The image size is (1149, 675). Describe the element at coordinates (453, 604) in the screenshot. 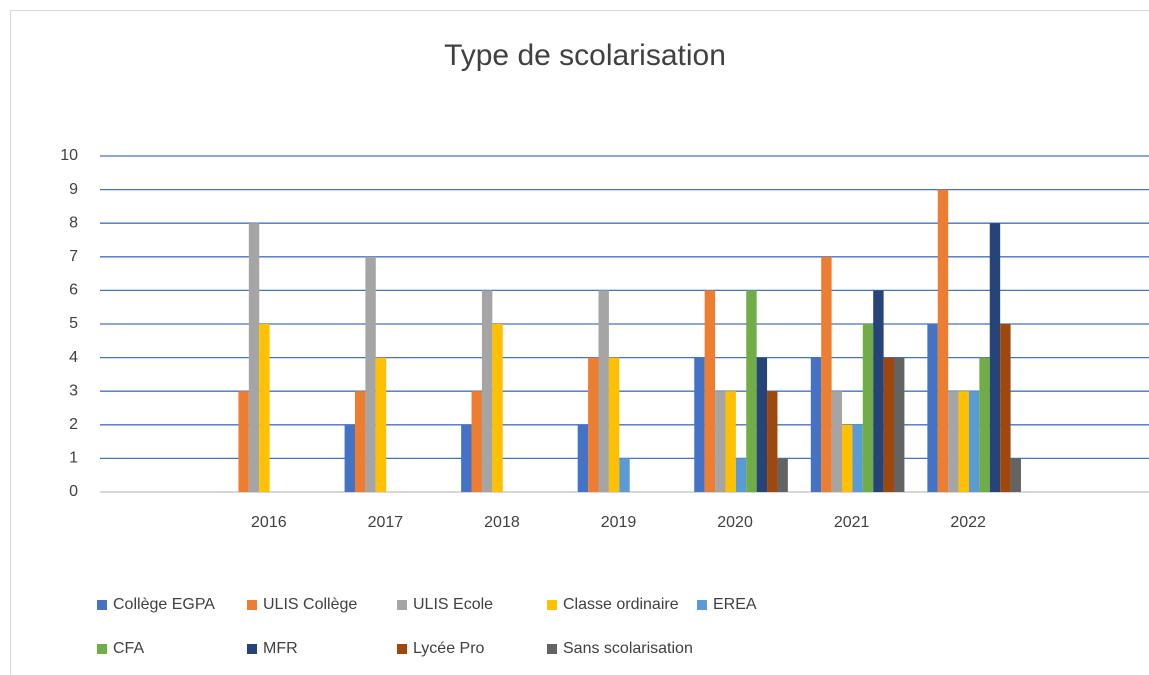

I see `legend-label: ULIS Ecole` at that location.